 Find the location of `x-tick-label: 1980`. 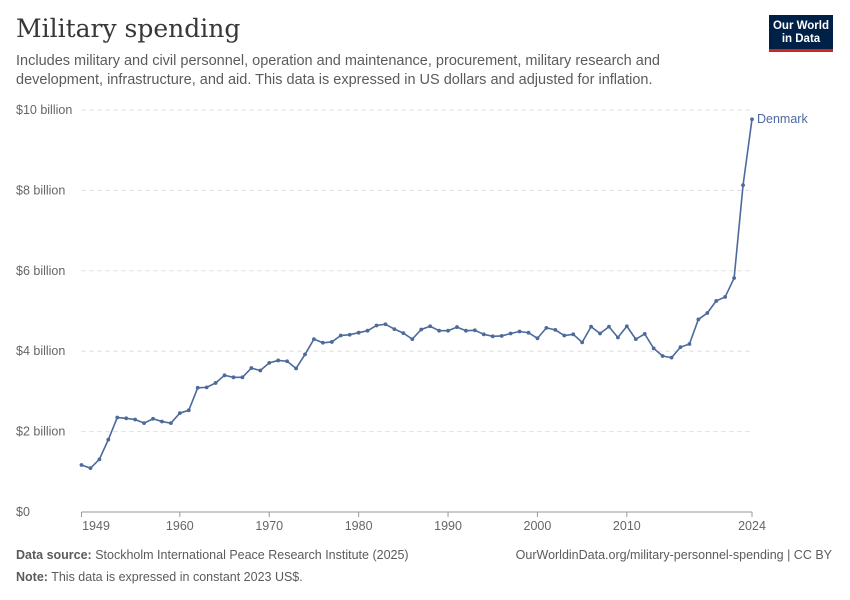

x-tick-label: 1980 is located at coordinates (359, 526).